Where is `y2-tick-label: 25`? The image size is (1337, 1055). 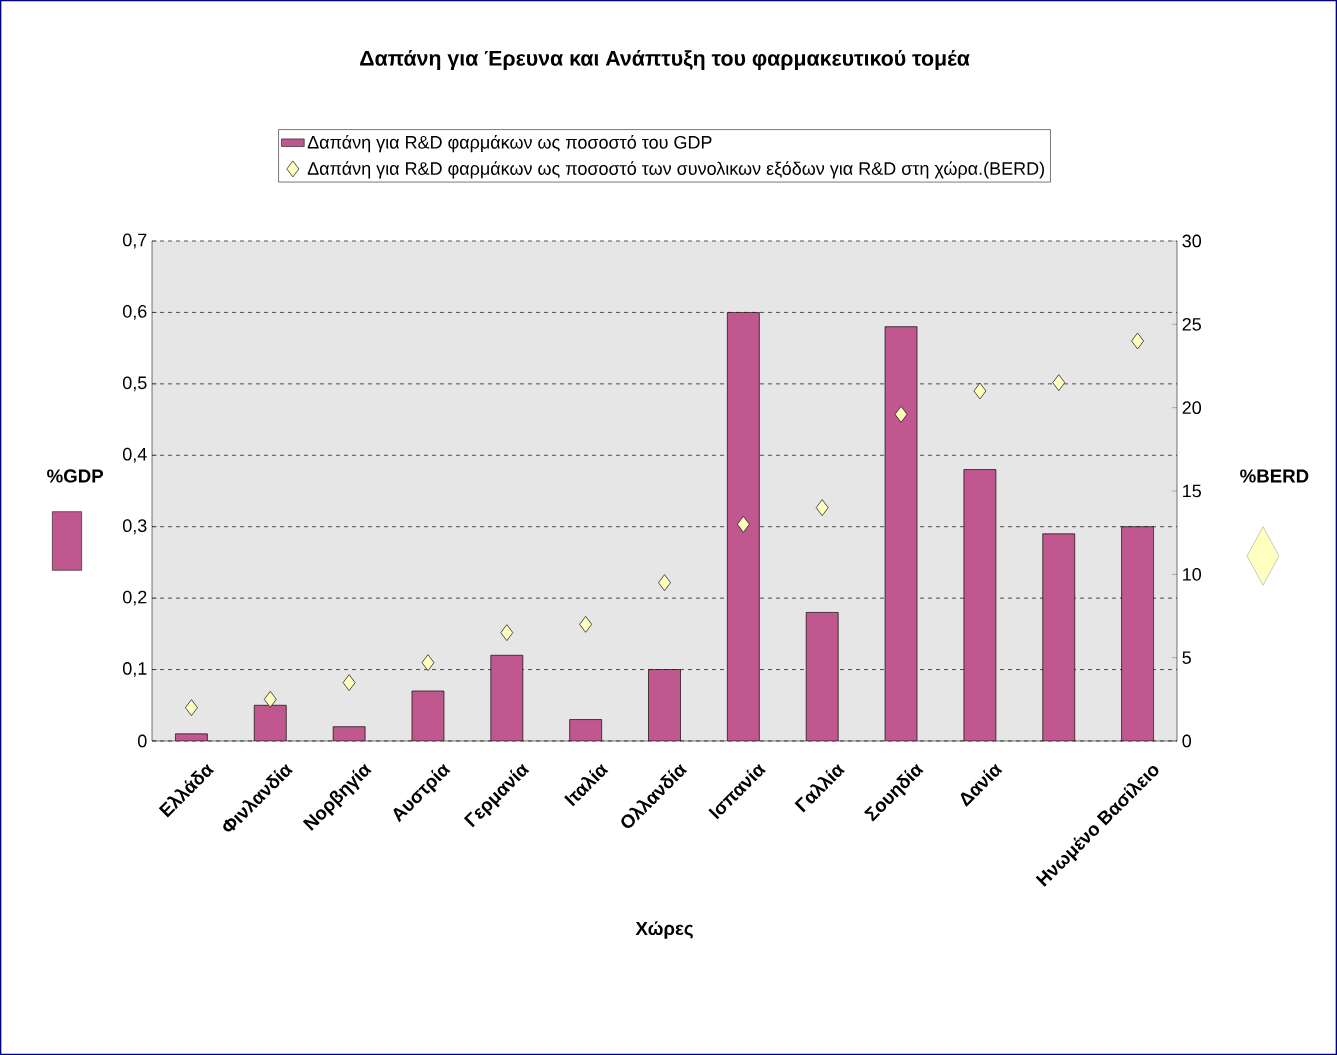
y2-tick-label: 25 is located at coordinates (1191, 324).